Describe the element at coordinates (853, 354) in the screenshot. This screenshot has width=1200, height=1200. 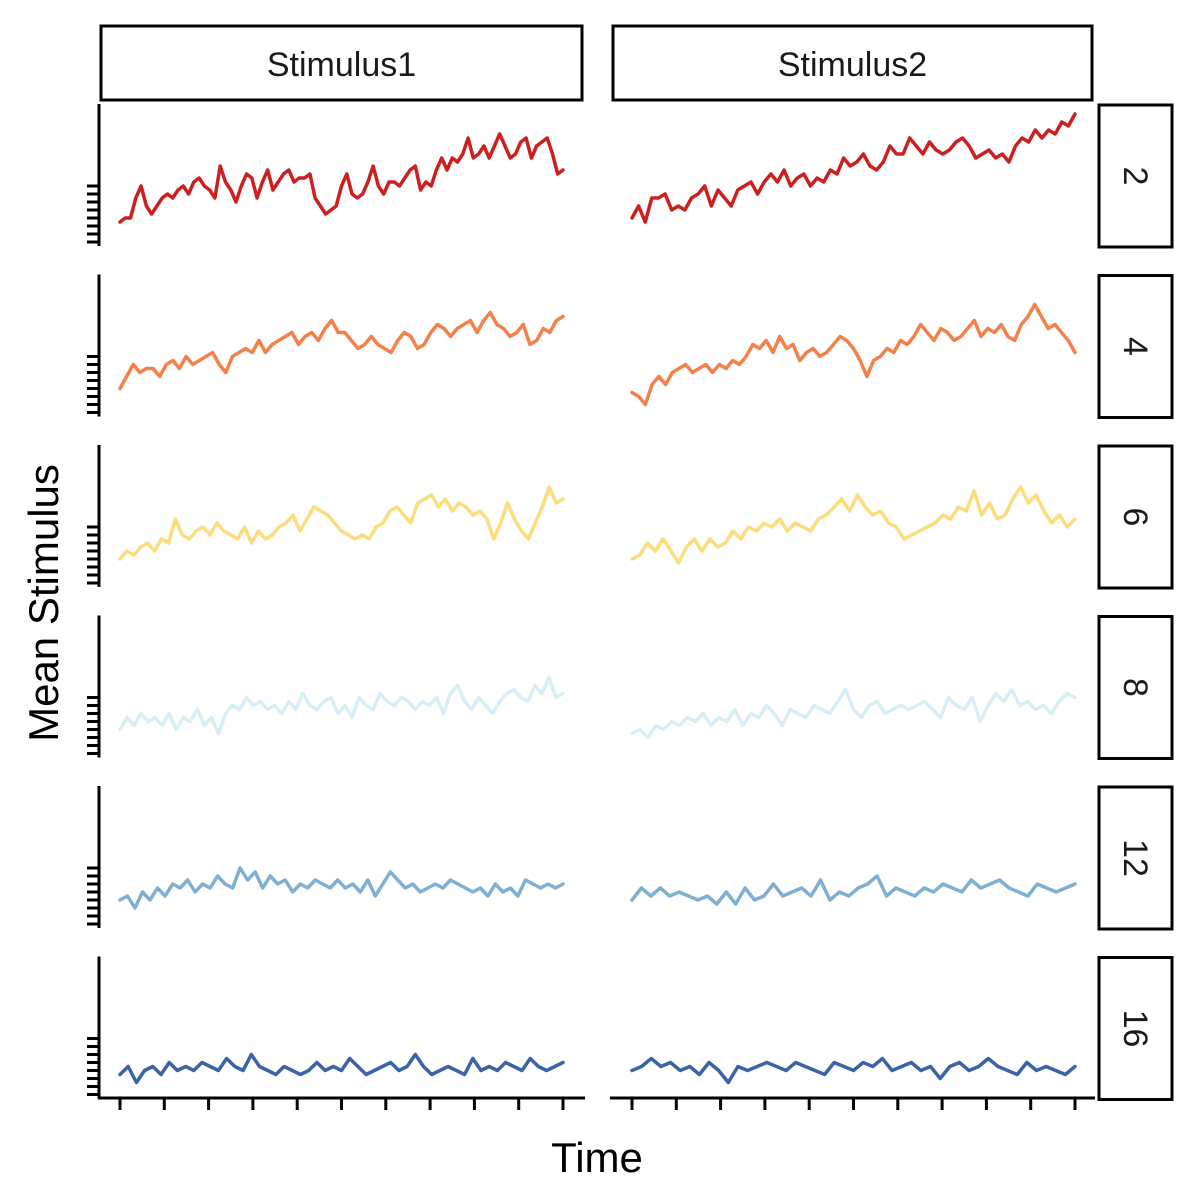
I see `series-line-4-stimulus2` at that location.